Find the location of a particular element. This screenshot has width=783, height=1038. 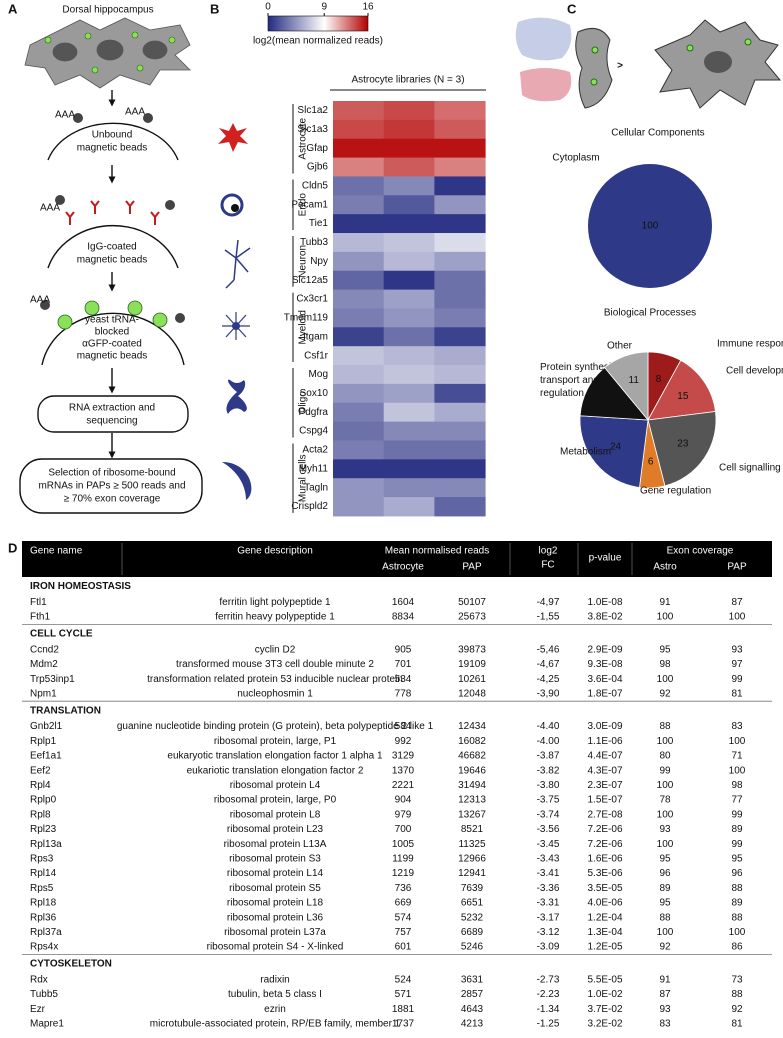

header-cell: Astro is located at coordinates (665, 567).